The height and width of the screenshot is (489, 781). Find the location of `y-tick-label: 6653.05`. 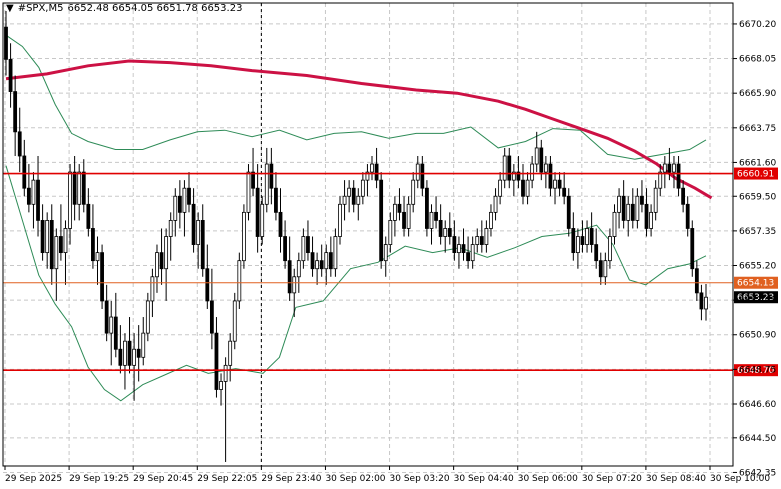

y-tick-label: 6653.05 is located at coordinates (757, 301).